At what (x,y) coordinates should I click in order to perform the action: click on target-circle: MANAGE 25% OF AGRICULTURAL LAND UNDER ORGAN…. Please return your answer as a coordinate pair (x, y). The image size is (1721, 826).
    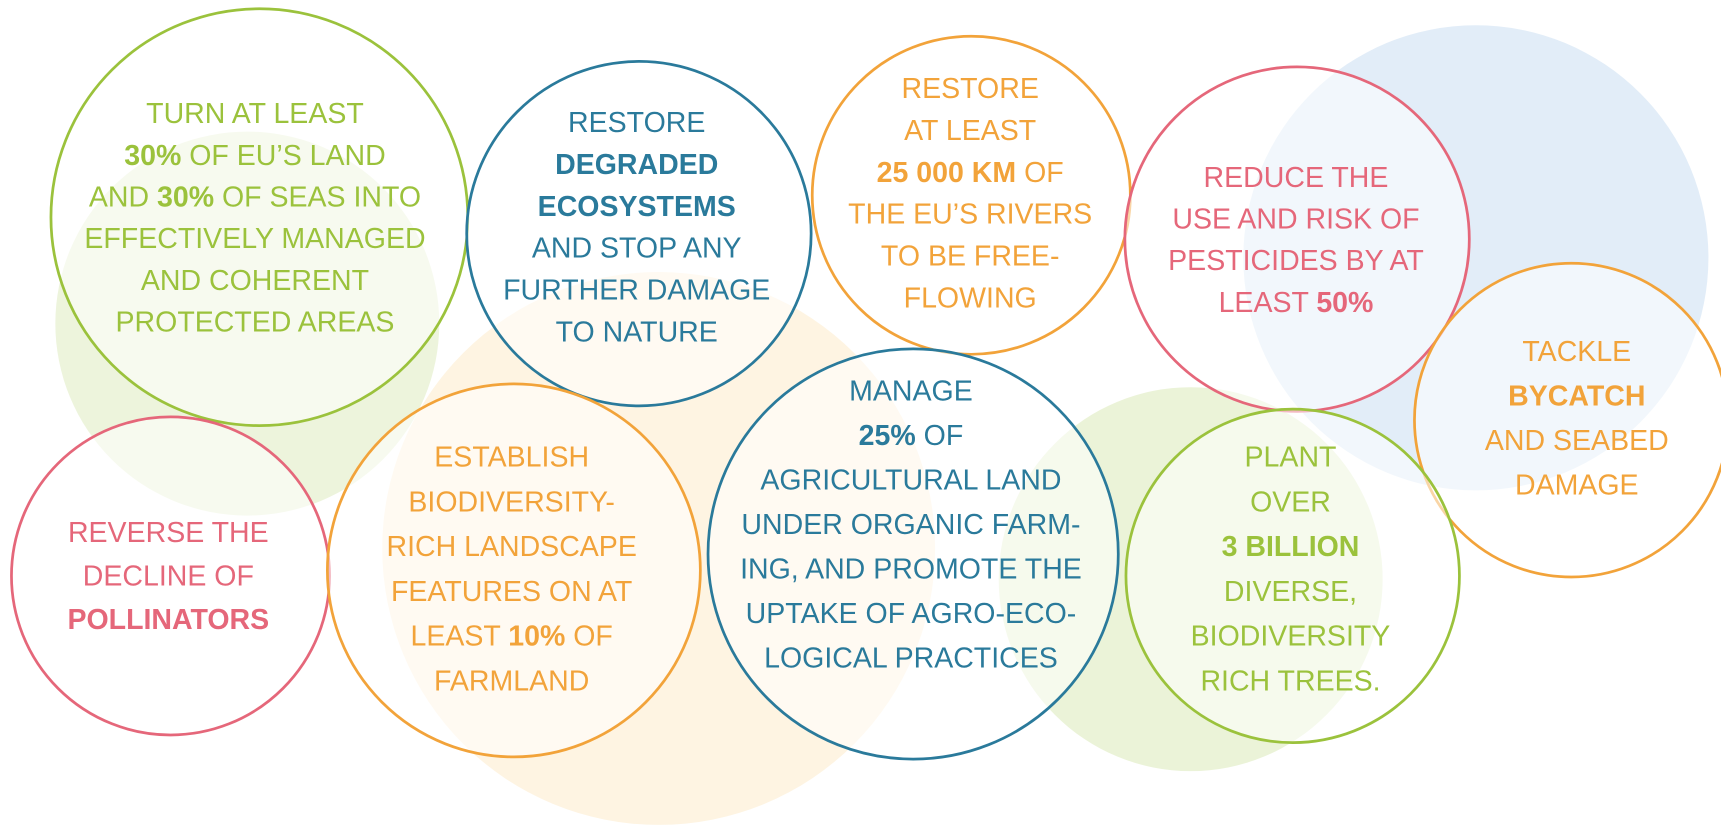
    Looking at the image, I should click on (913, 554).